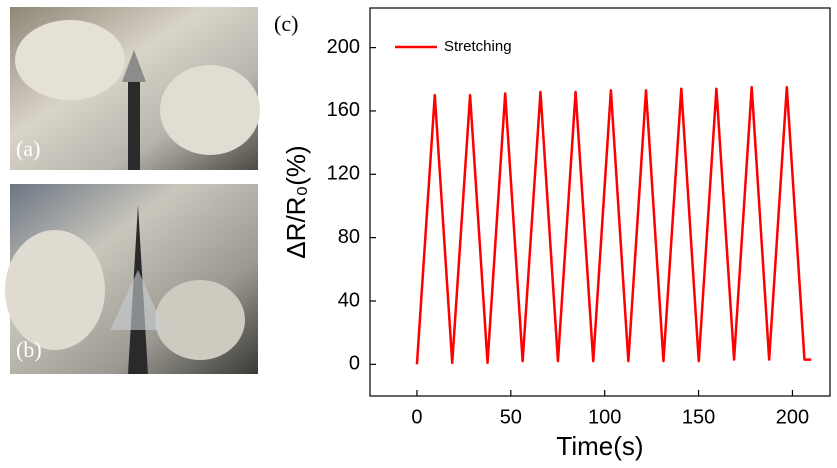 The height and width of the screenshot is (468, 837). What do you see at coordinates (792, 417) in the screenshot?
I see `x-tick-label: 200` at bounding box center [792, 417].